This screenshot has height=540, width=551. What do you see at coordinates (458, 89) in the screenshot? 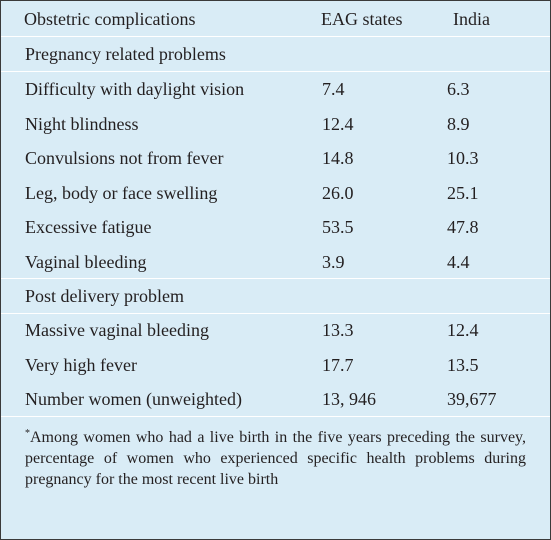
I see `row-india-value: 6.3` at bounding box center [458, 89].